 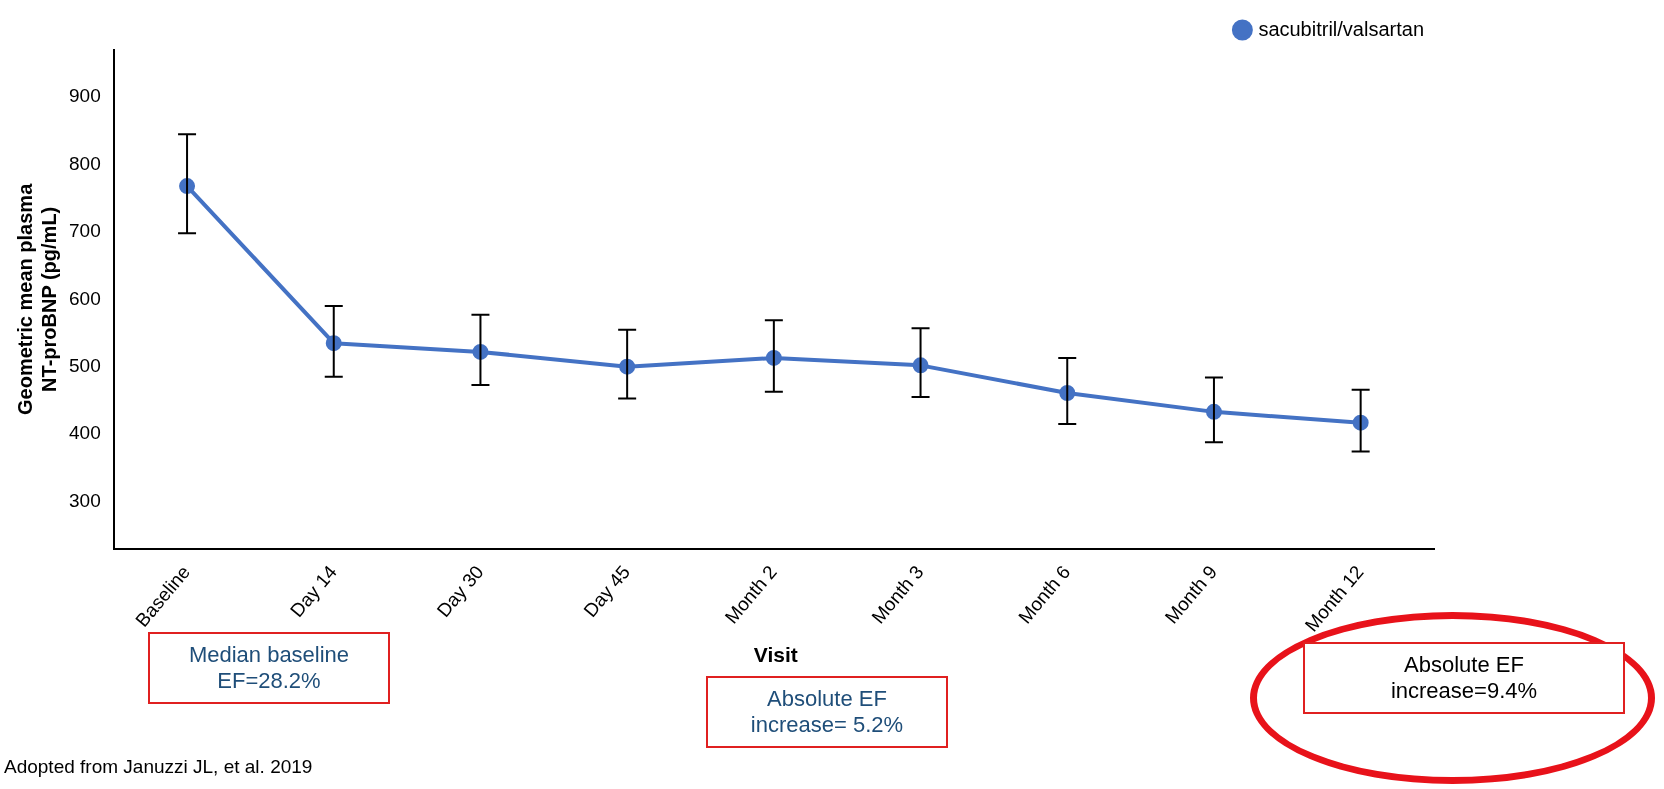 What do you see at coordinates (1464, 678) in the screenshot?
I see `text: Absolute EF increase=9.4%` at bounding box center [1464, 678].